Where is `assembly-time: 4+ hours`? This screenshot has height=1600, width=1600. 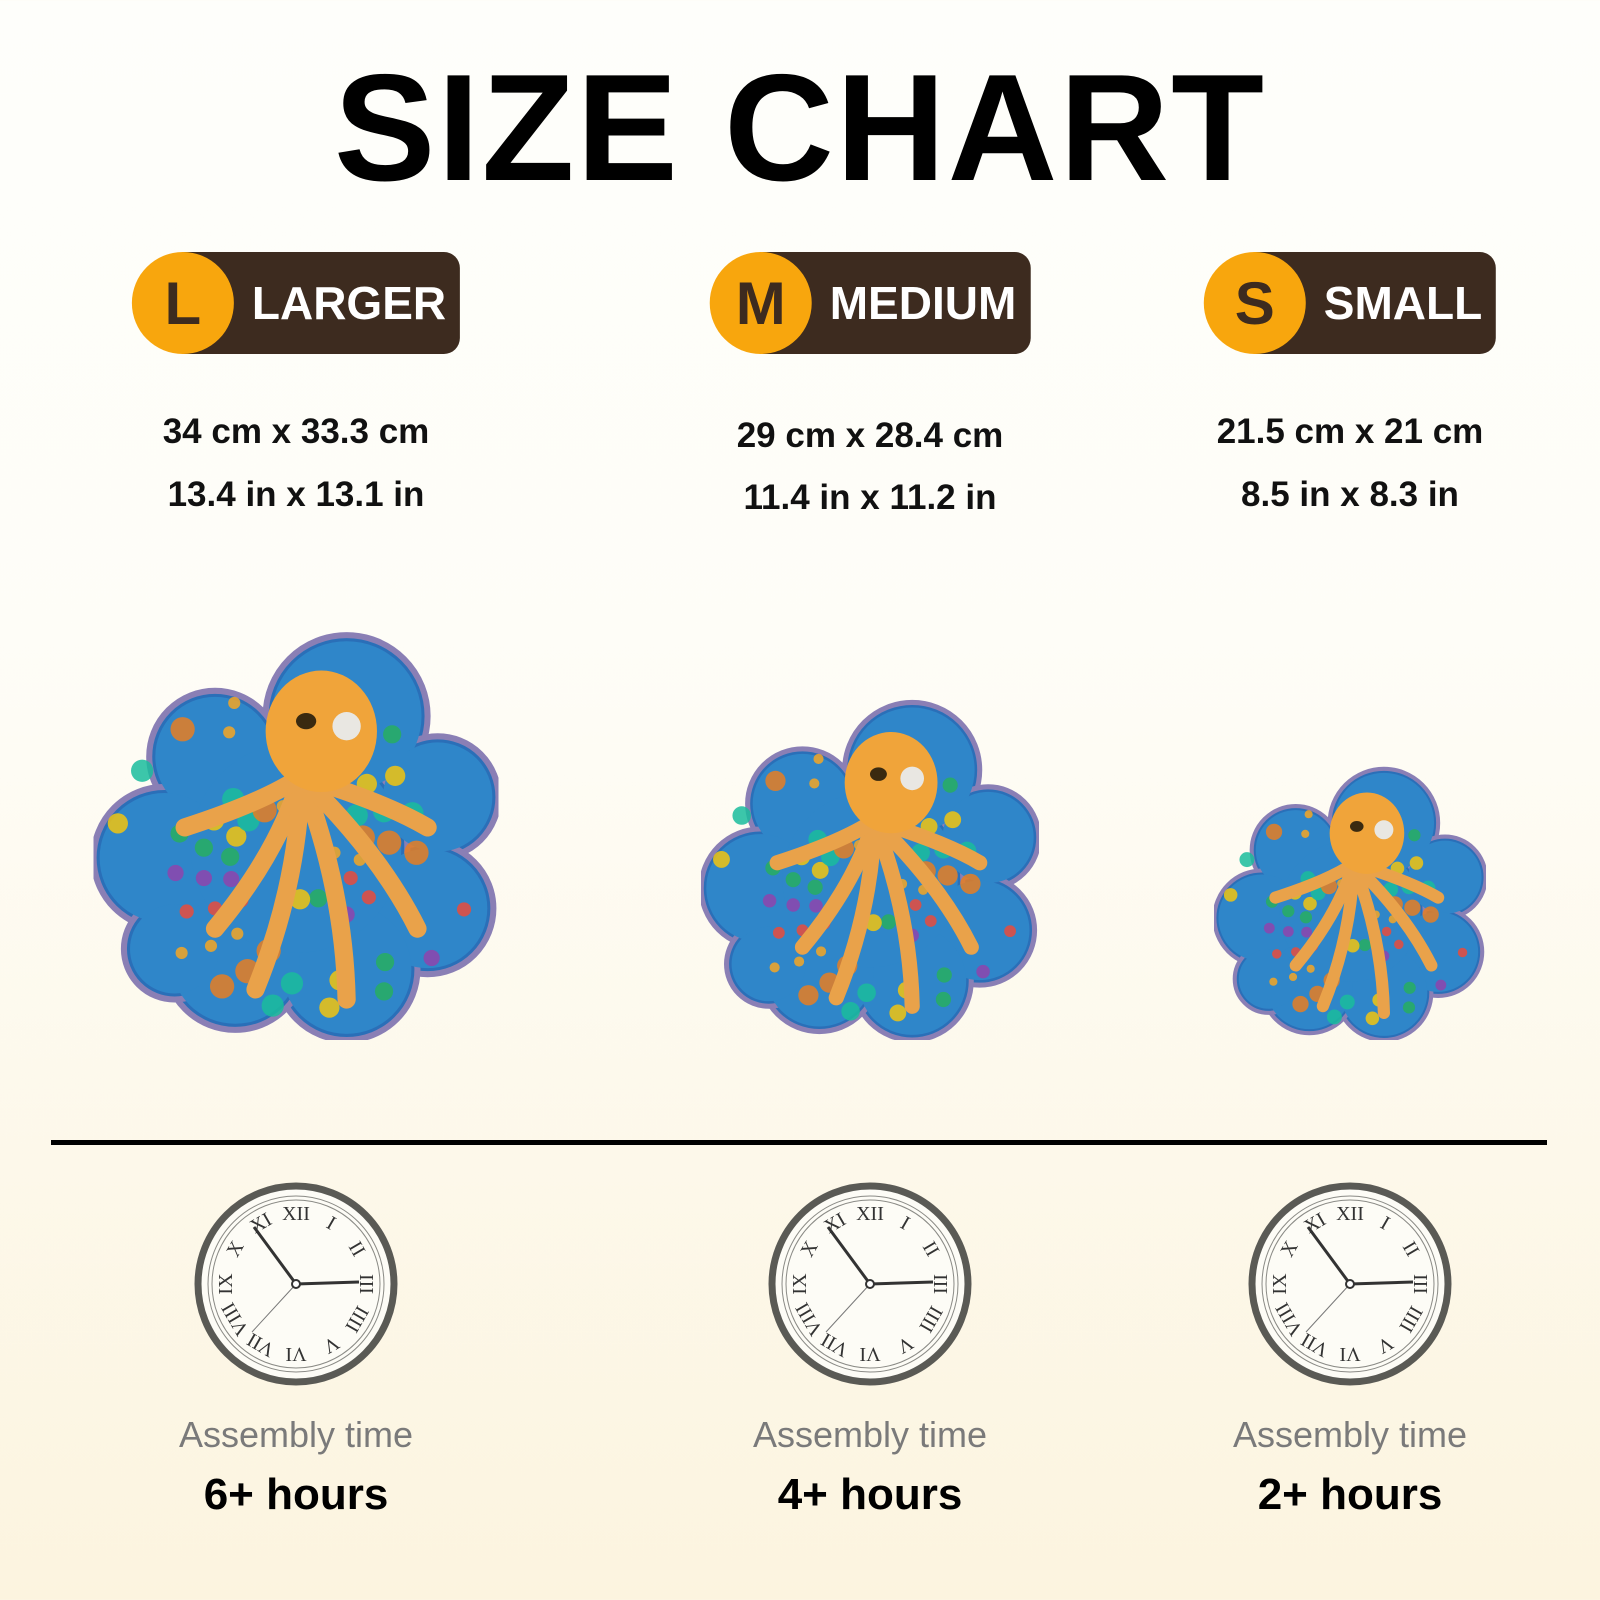 assembly-time: 4+ hours is located at coordinates (870, 1494).